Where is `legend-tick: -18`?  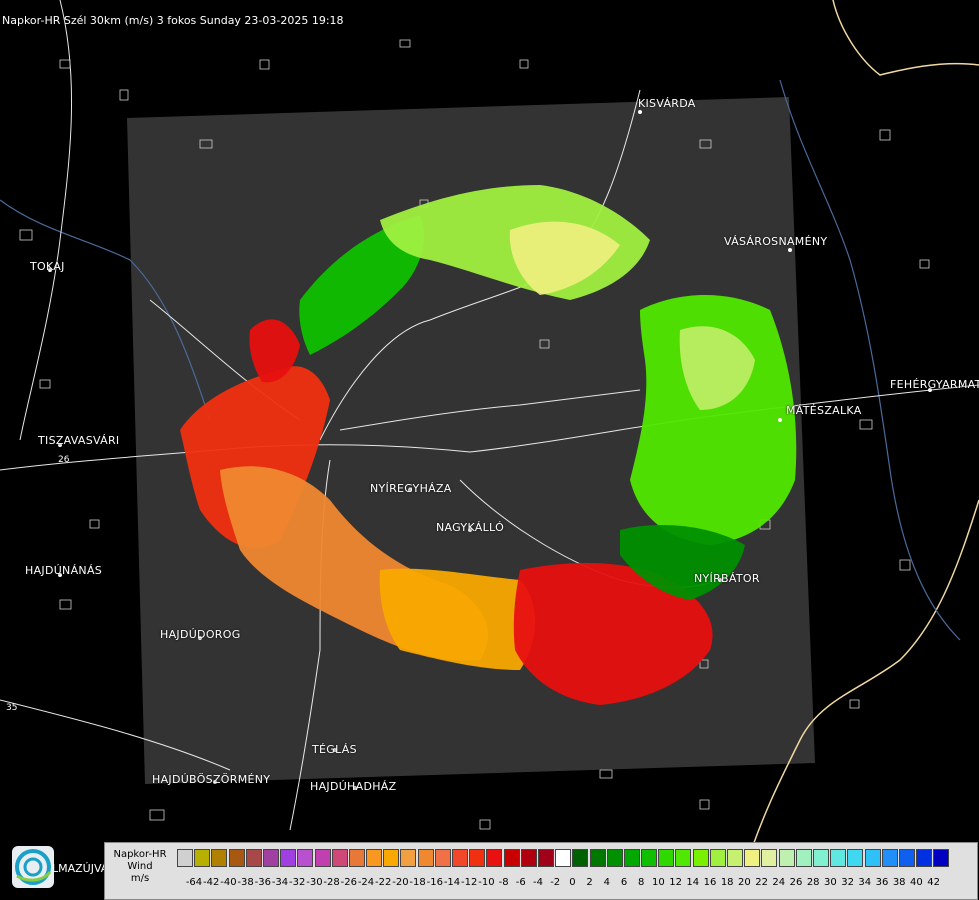 legend-tick: -18 is located at coordinates (417, 882).